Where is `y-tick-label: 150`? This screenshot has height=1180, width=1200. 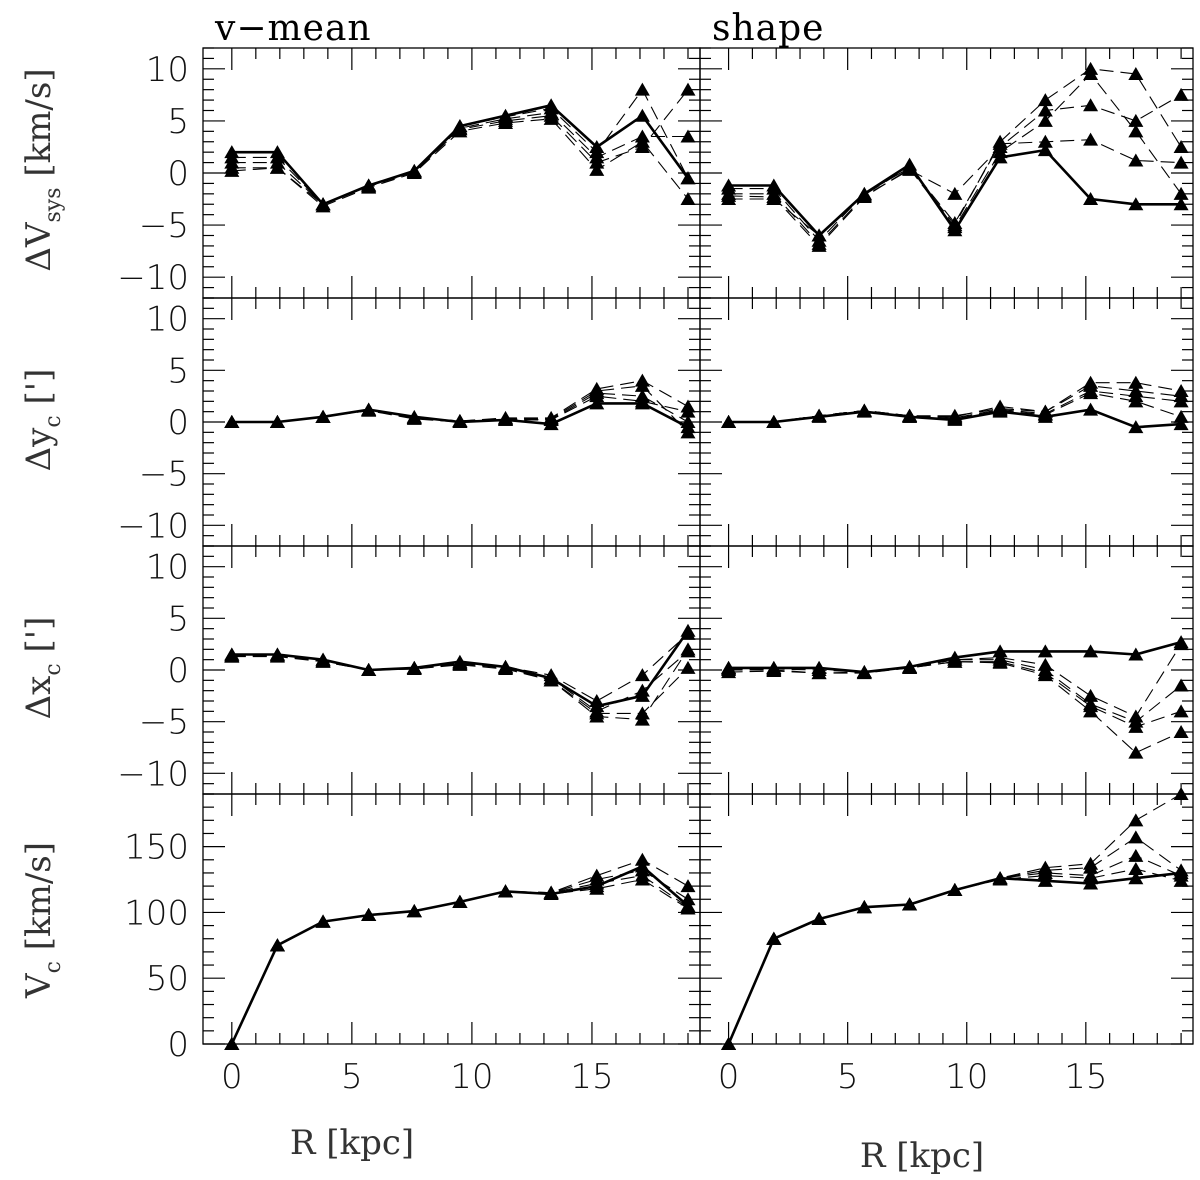 y-tick-label: 150 is located at coordinates (156, 848).